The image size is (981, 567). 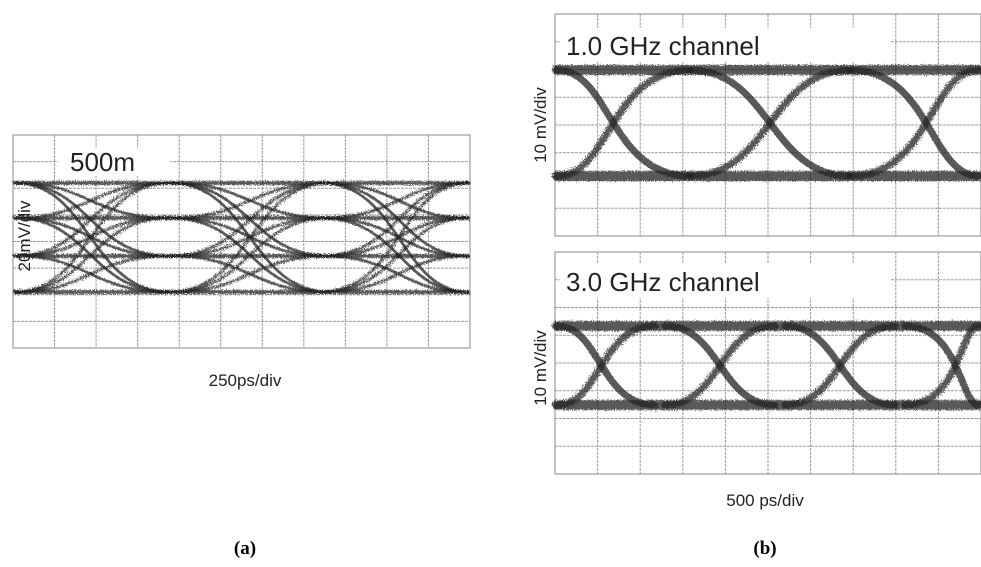 What do you see at coordinates (663, 282) in the screenshot?
I see `annotation: 3.0 GHz channel` at bounding box center [663, 282].